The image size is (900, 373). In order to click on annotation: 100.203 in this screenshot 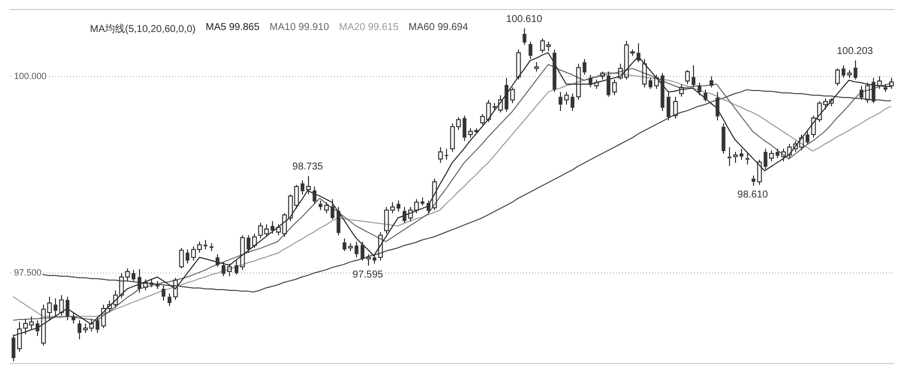, I will do `click(855, 52)`.